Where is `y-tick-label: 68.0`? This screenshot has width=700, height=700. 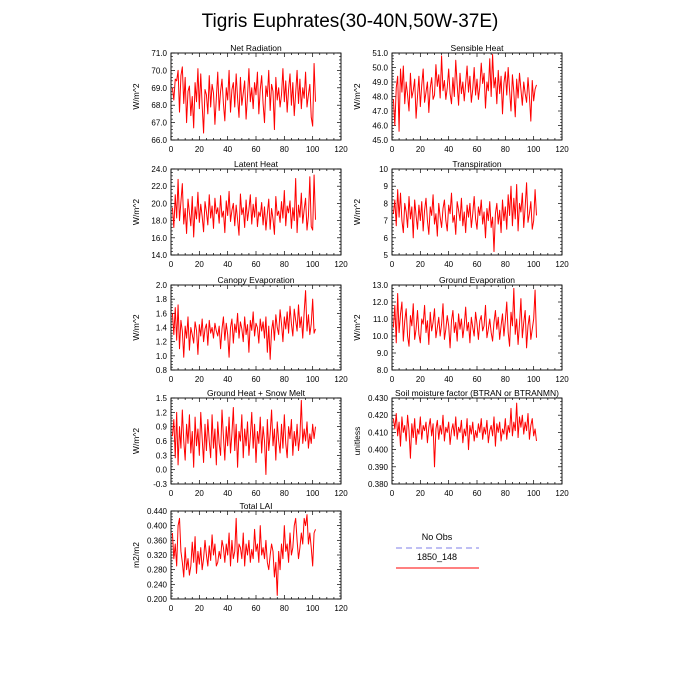 y-tick-label: 68.0 is located at coordinates (159, 105).